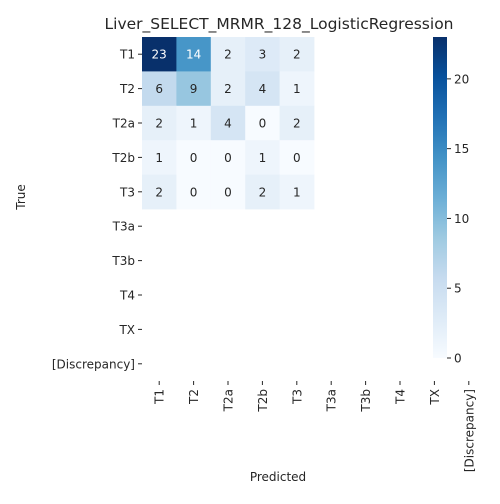 This screenshot has height=504, width=500. Describe the element at coordinates (297, 397) in the screenshot. I see `x-tick-label: T3` at that location.